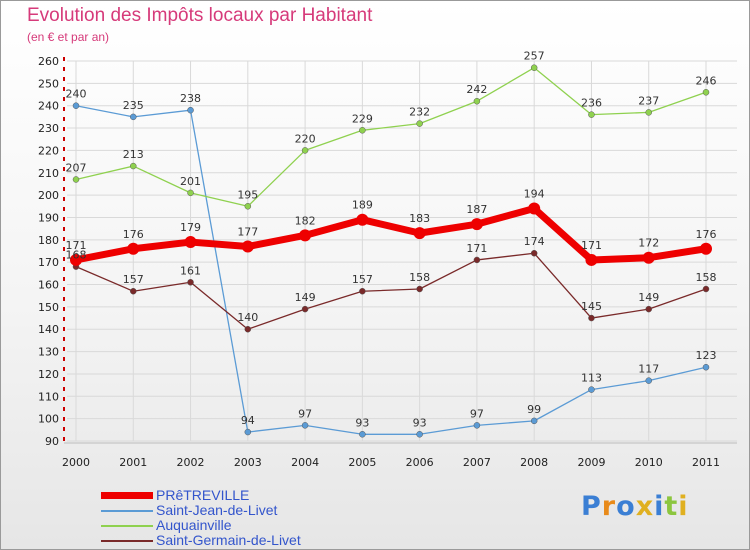  Describe the element at coordinates (591, 378) in the screenshot. I see `data-label: 113` at that location.